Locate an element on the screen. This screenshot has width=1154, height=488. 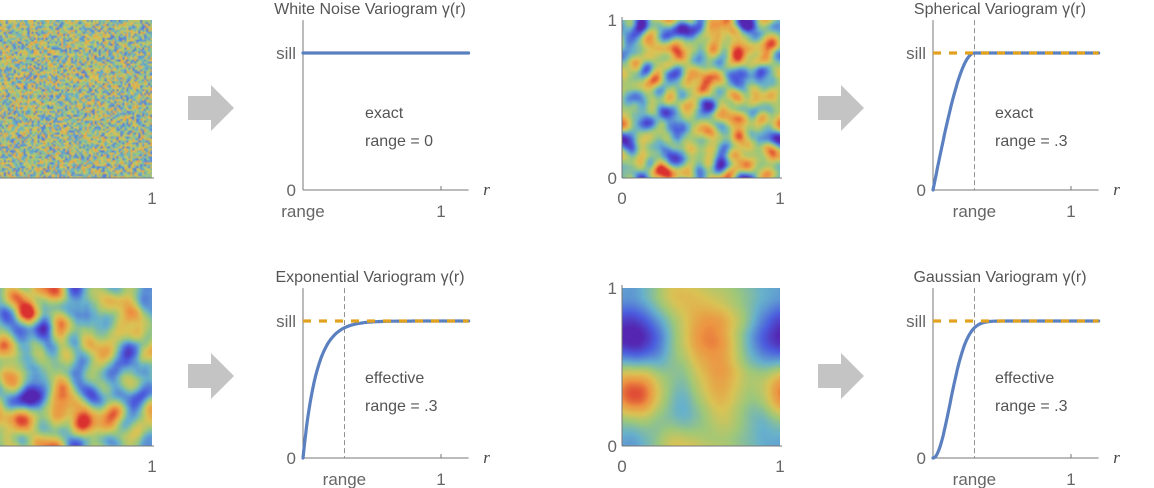
exponential-field is located at coordinates (76, 367).